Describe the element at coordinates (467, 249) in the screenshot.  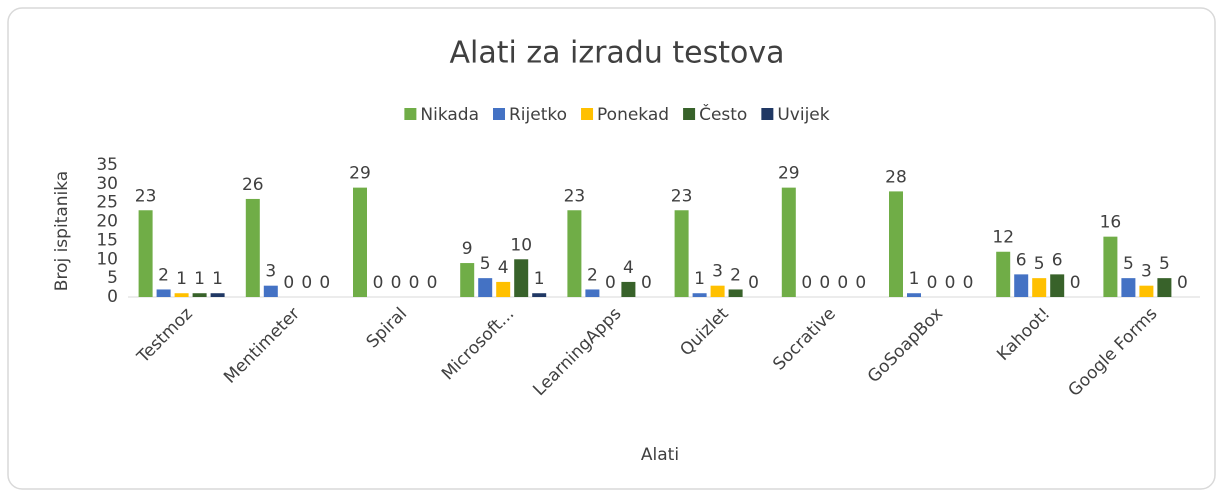
I see `data-label: 9` at that location.